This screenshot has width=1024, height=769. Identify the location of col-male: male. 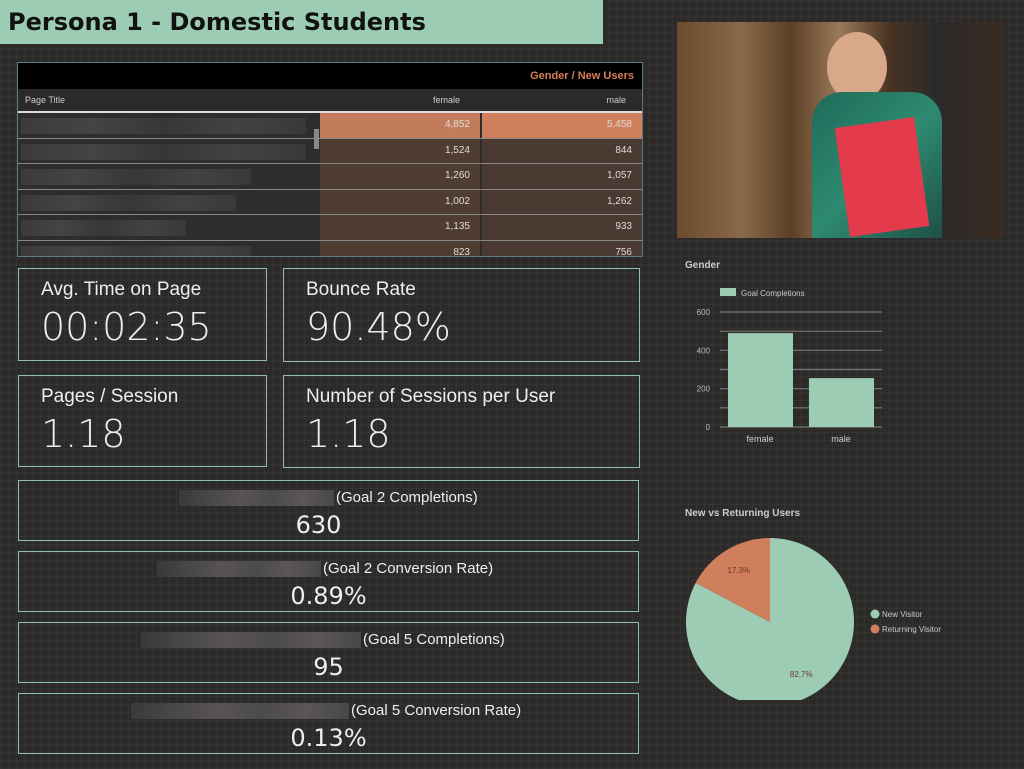
(616, 100).